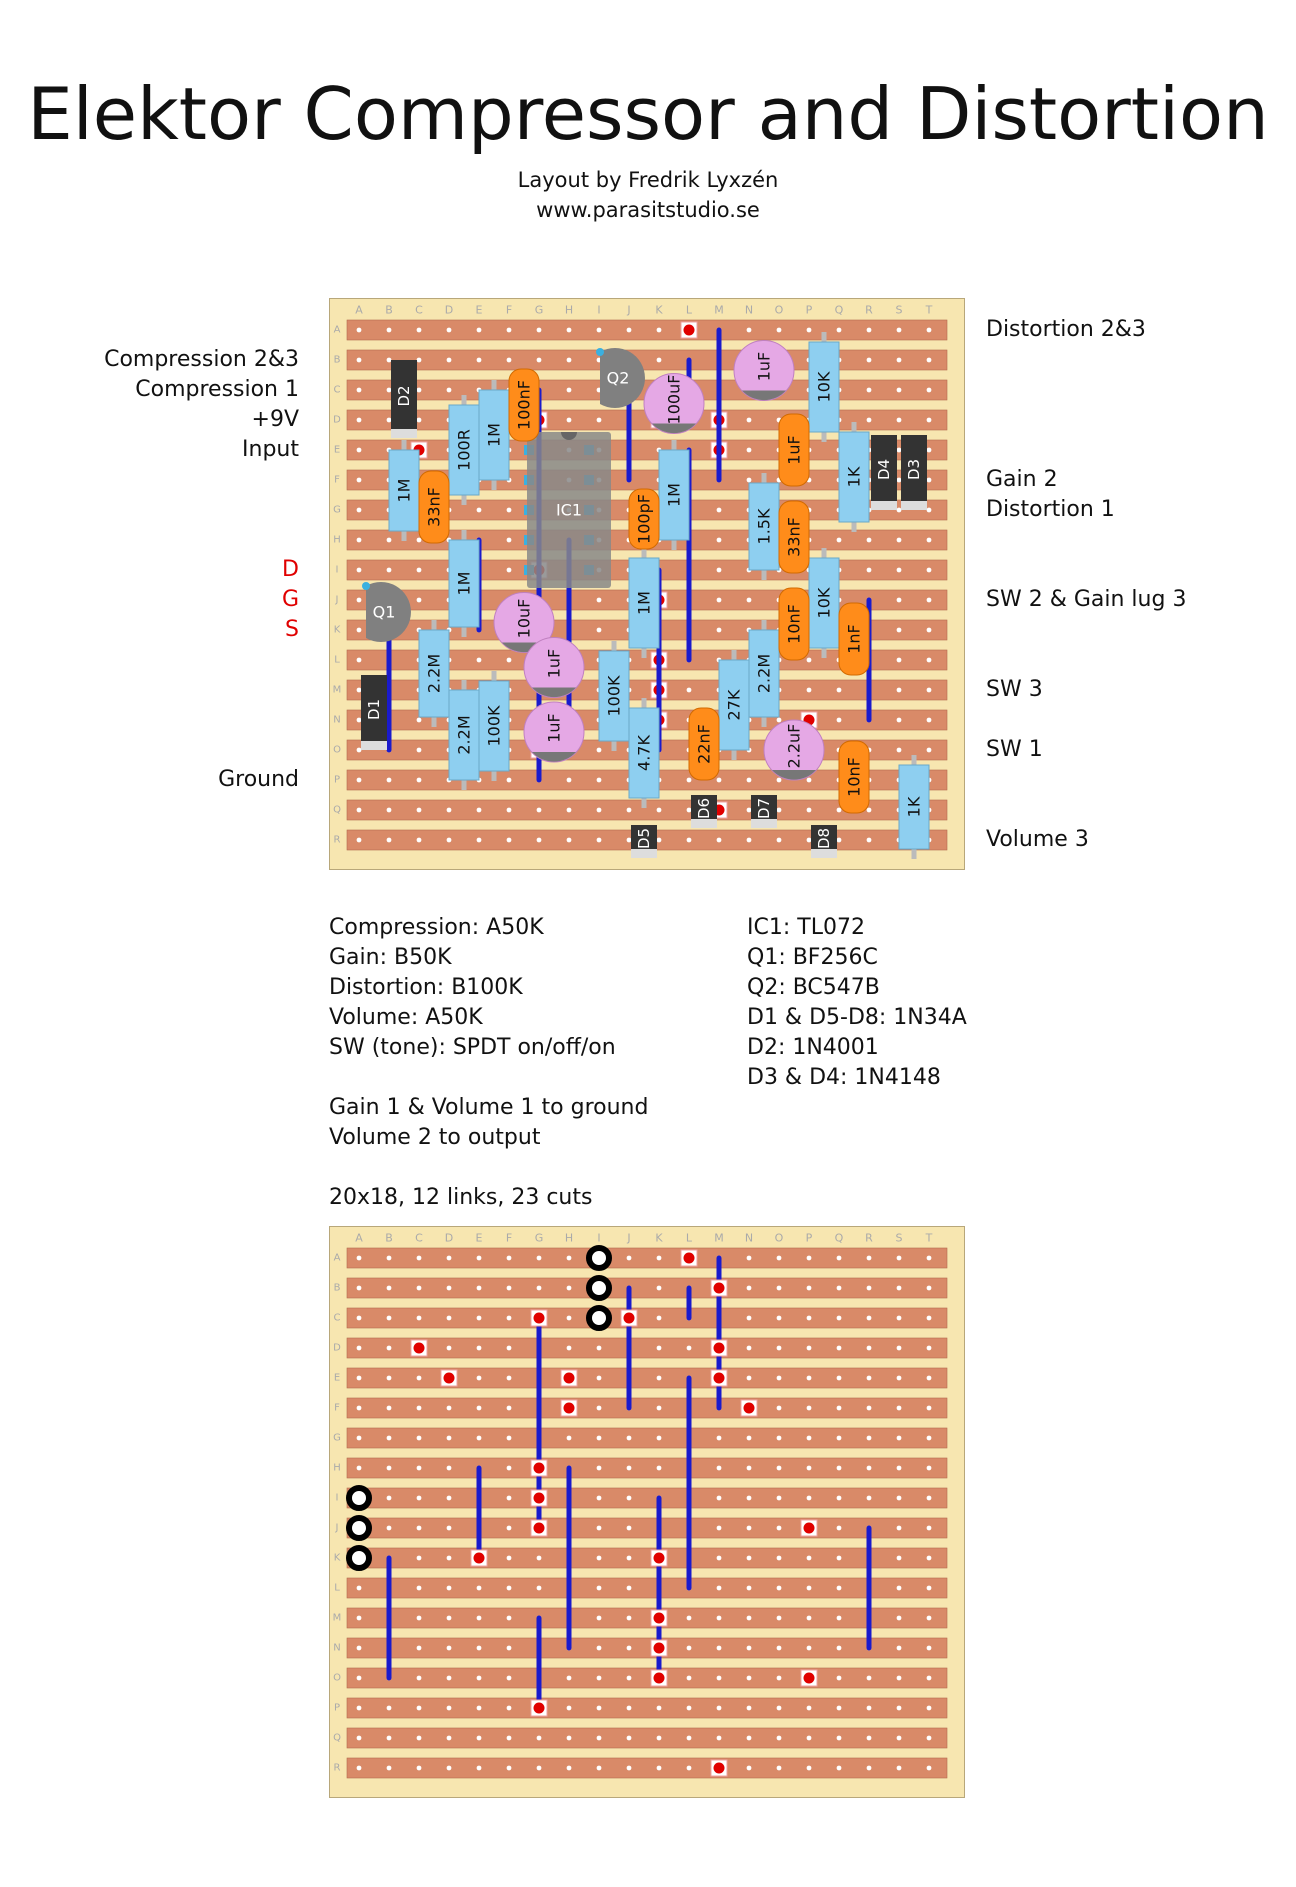 Image resolution: width=1296 pixels, height=1887 pixels. What do you see at coordinates (337, 1558) in the screenshot?
I see `row-label: K` at bounding box center [337, 1558].